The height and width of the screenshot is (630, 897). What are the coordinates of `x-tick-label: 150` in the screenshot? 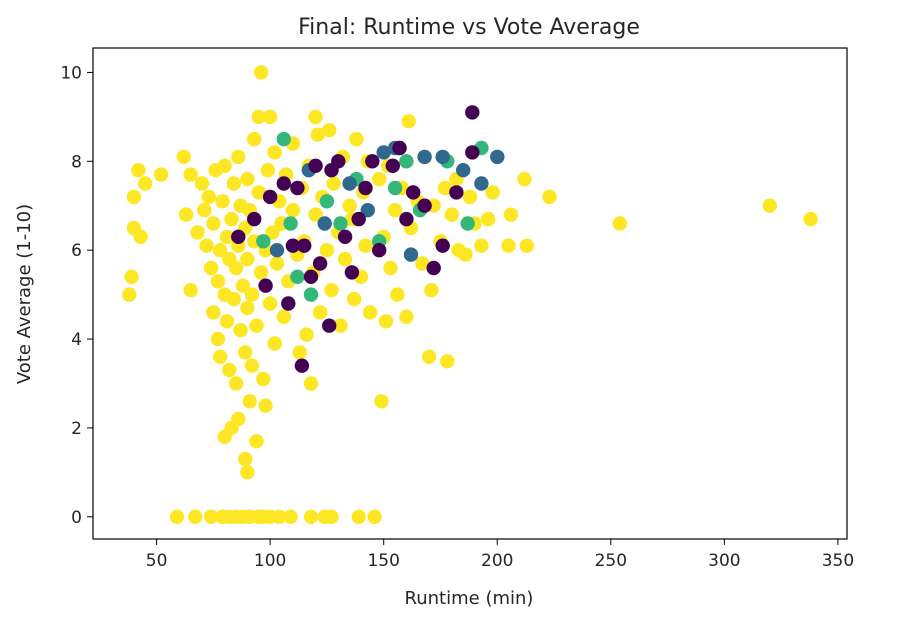 It's located at (383, 561).